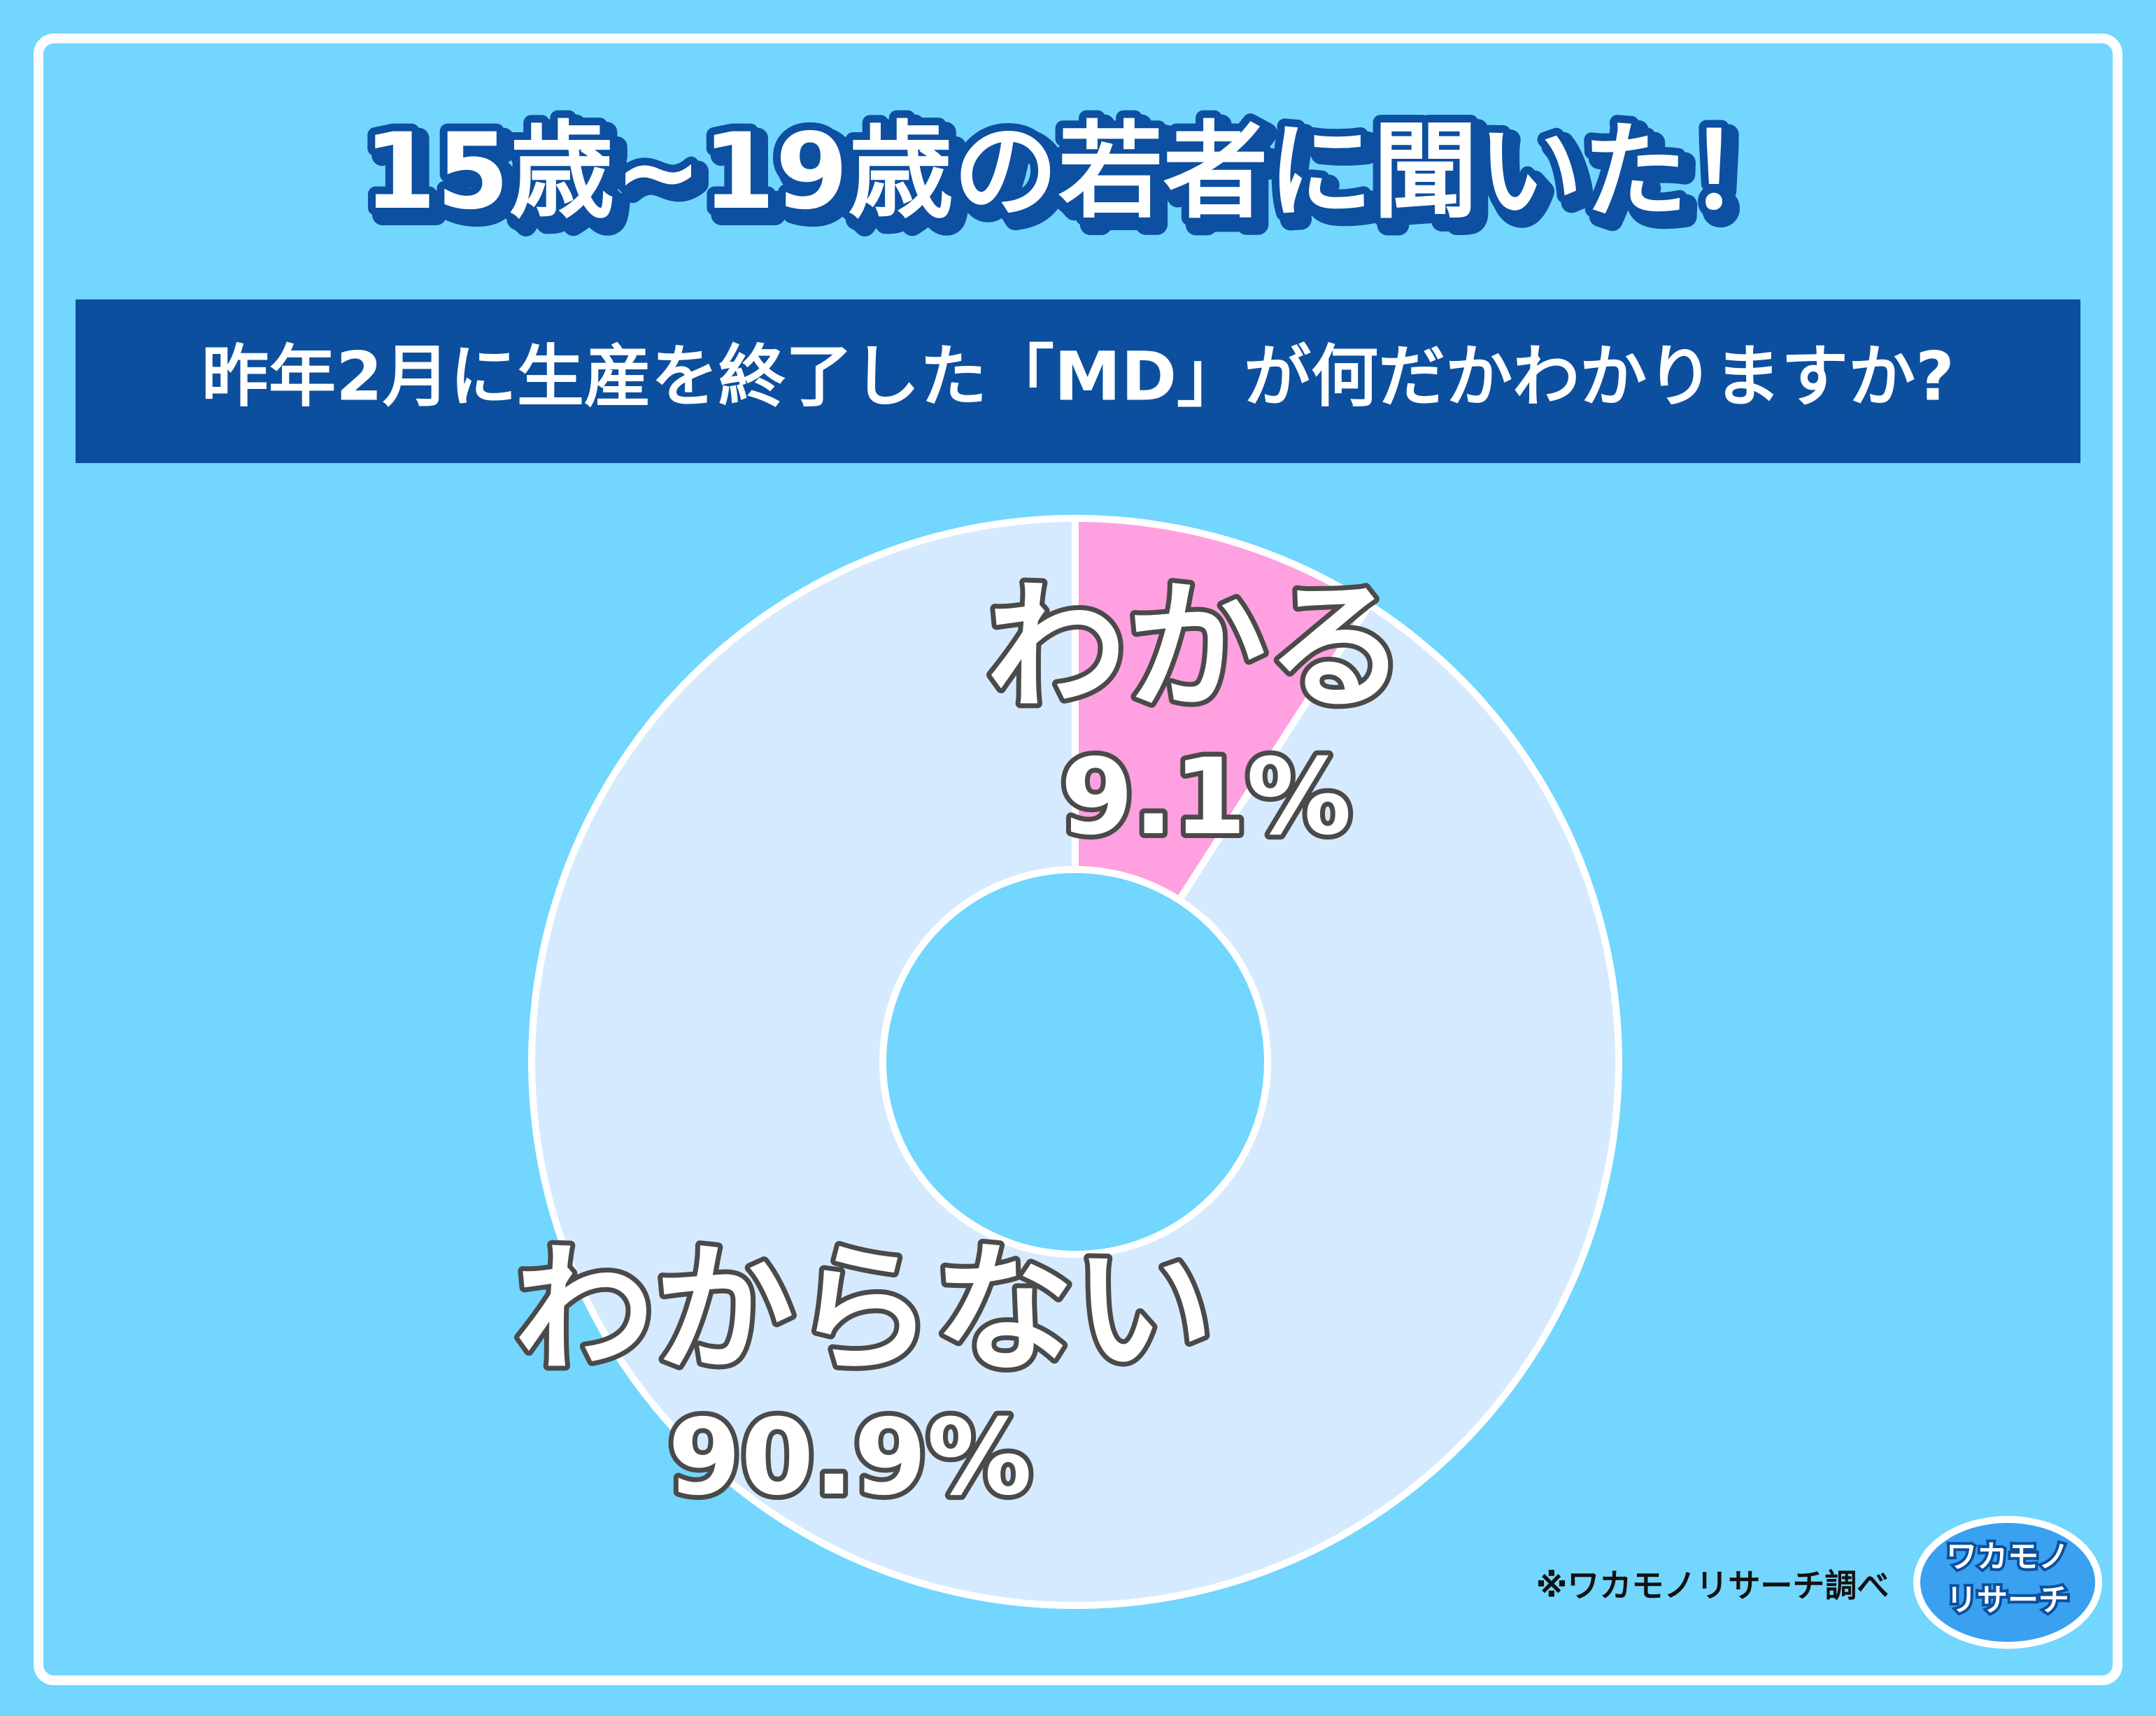 This screenshot has width=2156, height=1716. I want to click on logo-badge, so click(2008, 1582).